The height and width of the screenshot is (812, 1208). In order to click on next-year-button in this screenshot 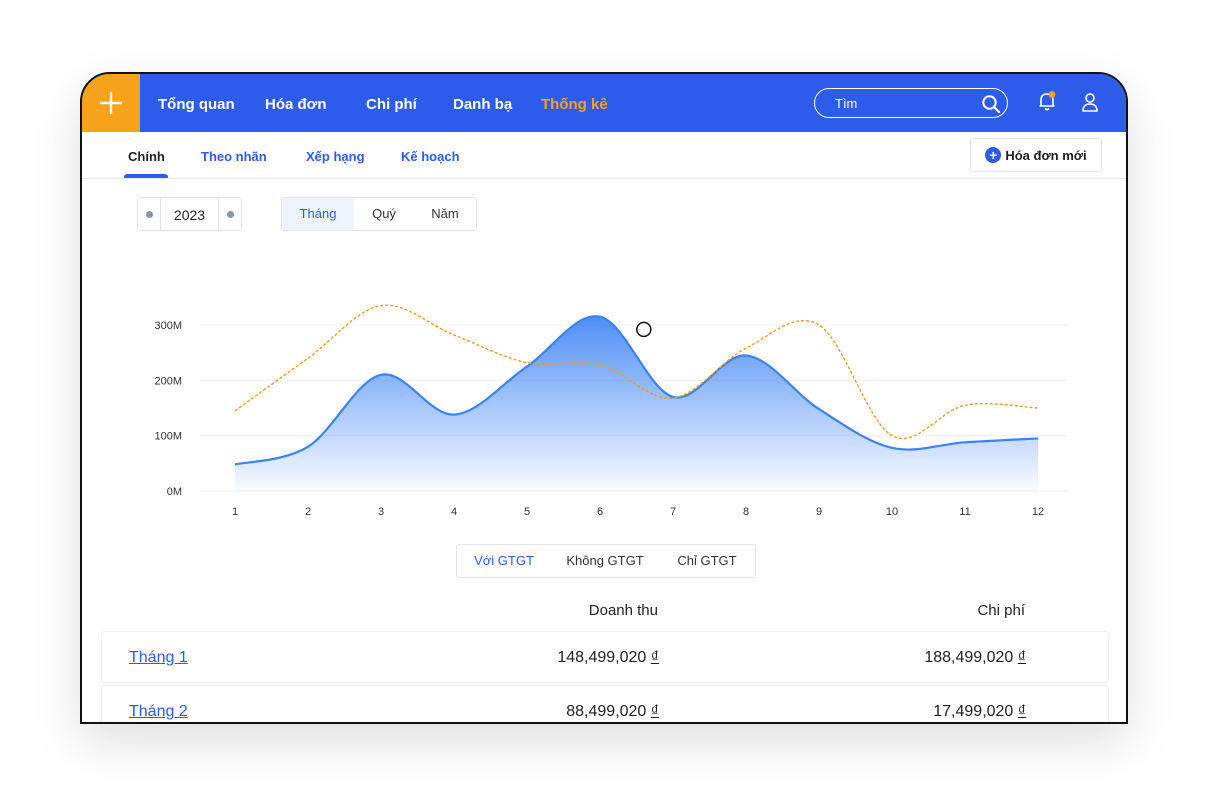, I will do `click(229, 214)`.